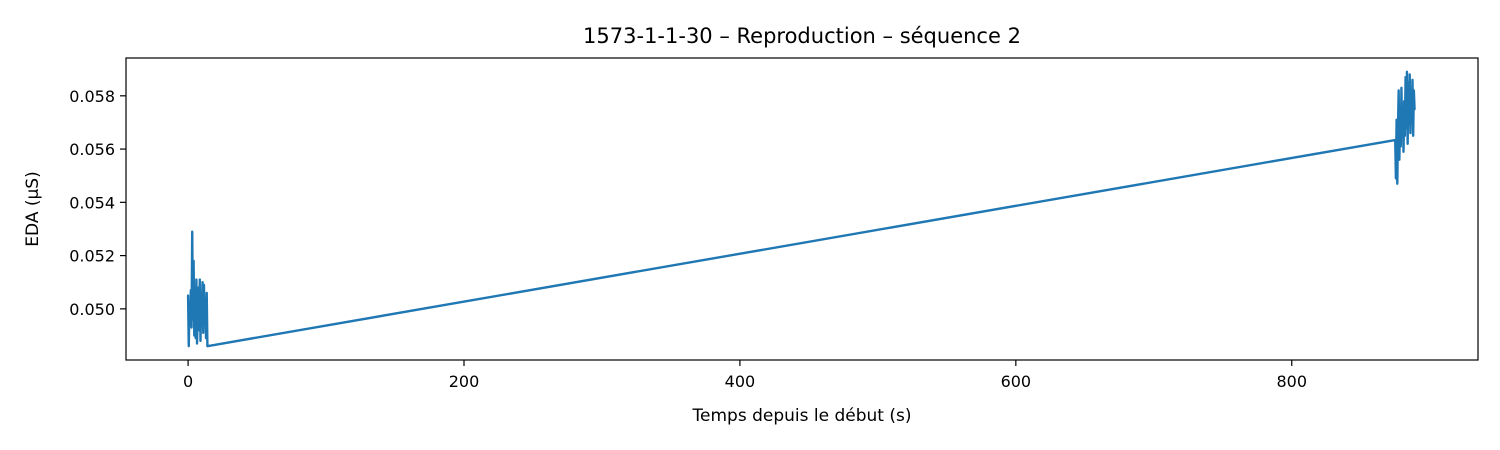 Image resolution: width=1500 pixels, height=450 pixels. What do you see at coordinates (802, 416) in the screenshot?
I see `x-axis-label: Temps depuis le début (s)` at bounding box center [802, 416].